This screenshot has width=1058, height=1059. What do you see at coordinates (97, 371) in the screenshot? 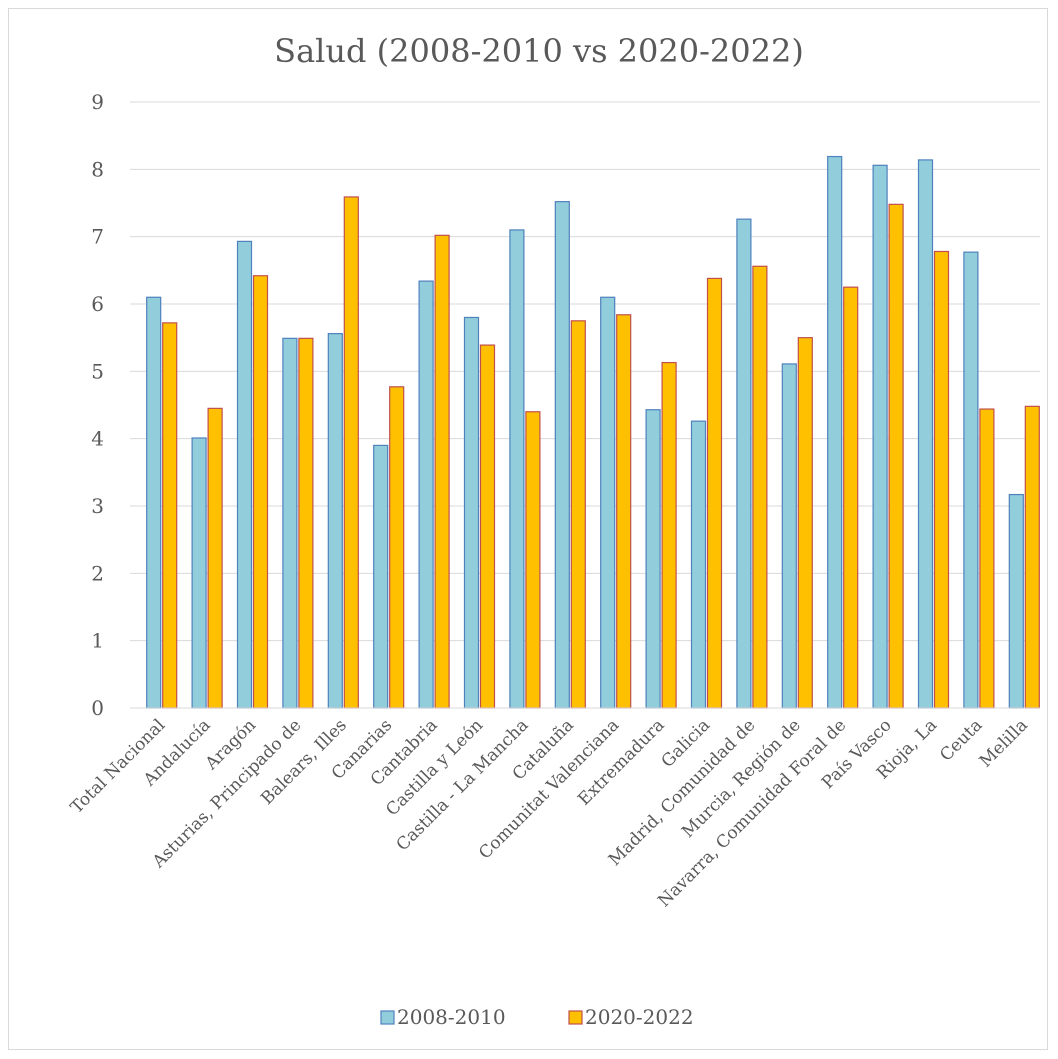
I see `y-tick-label: 5` at bounding box center [97, 371].